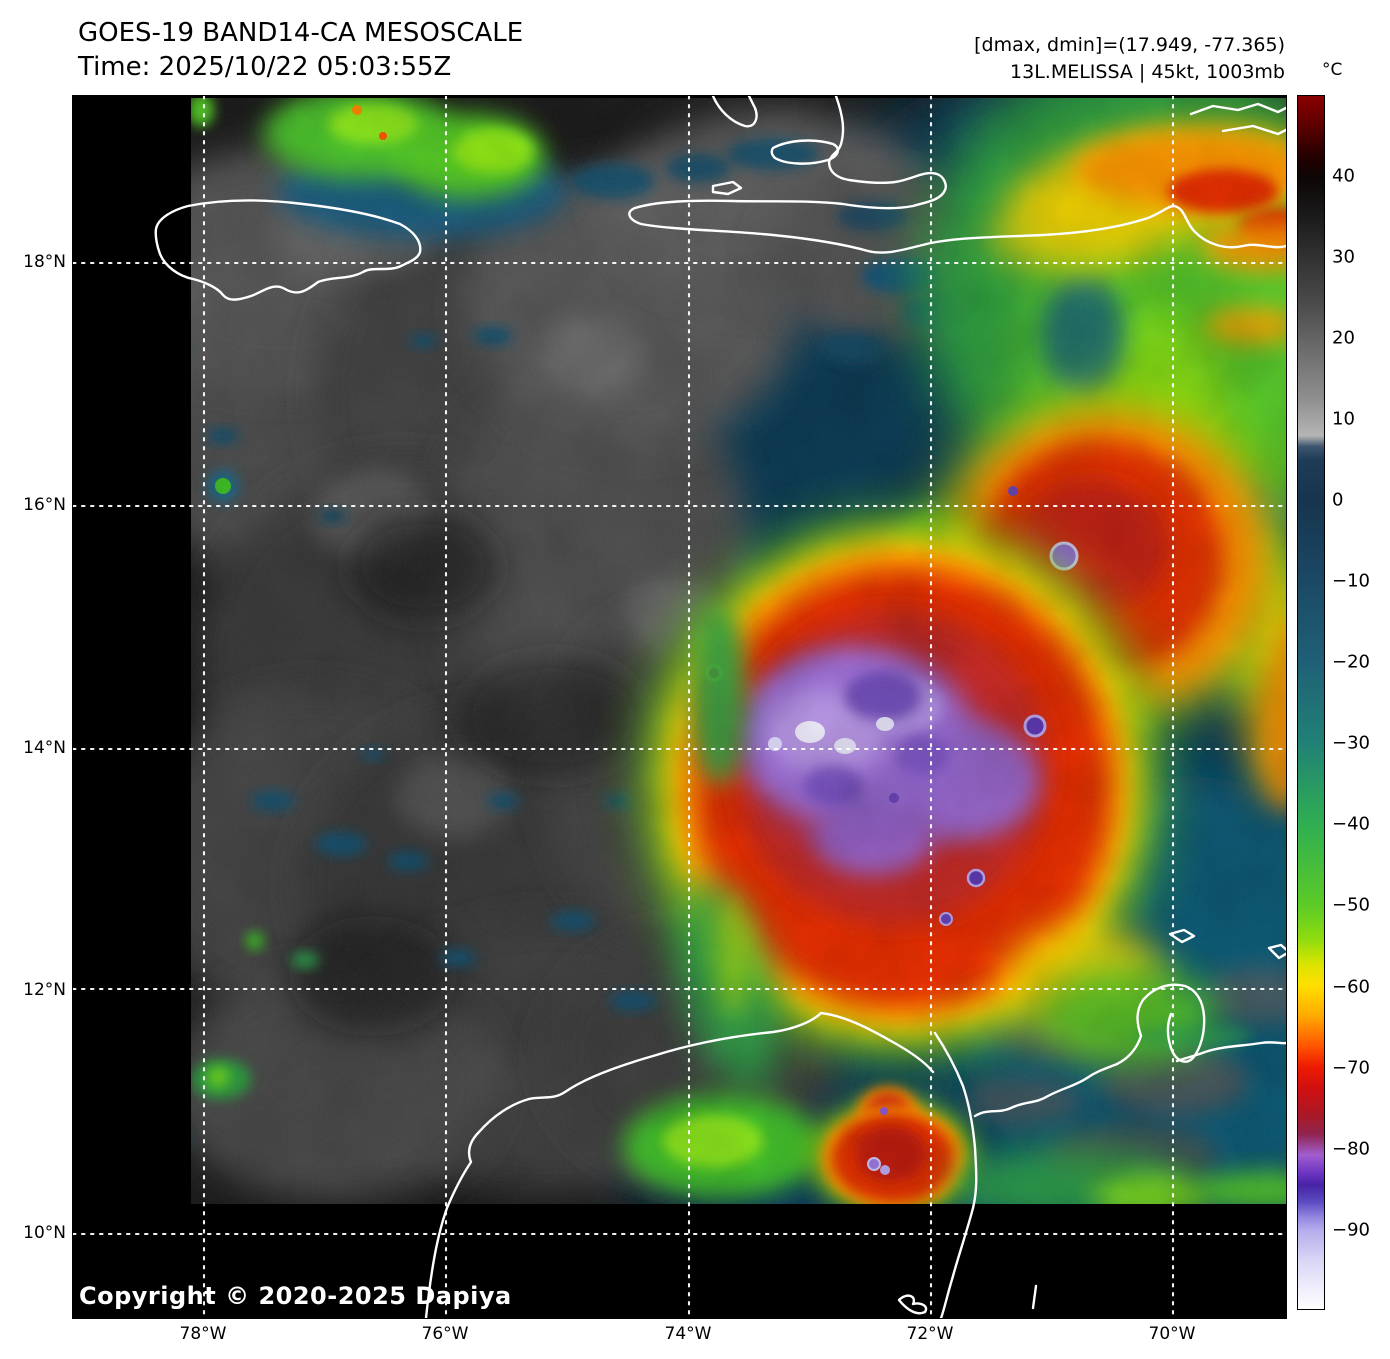 This screenshot has width=1390, height=1359. What do you see at coordinates (688, 1334) in the screenshot?
I see `lon-tick: 74°W` at bounding box center [688, 1334].